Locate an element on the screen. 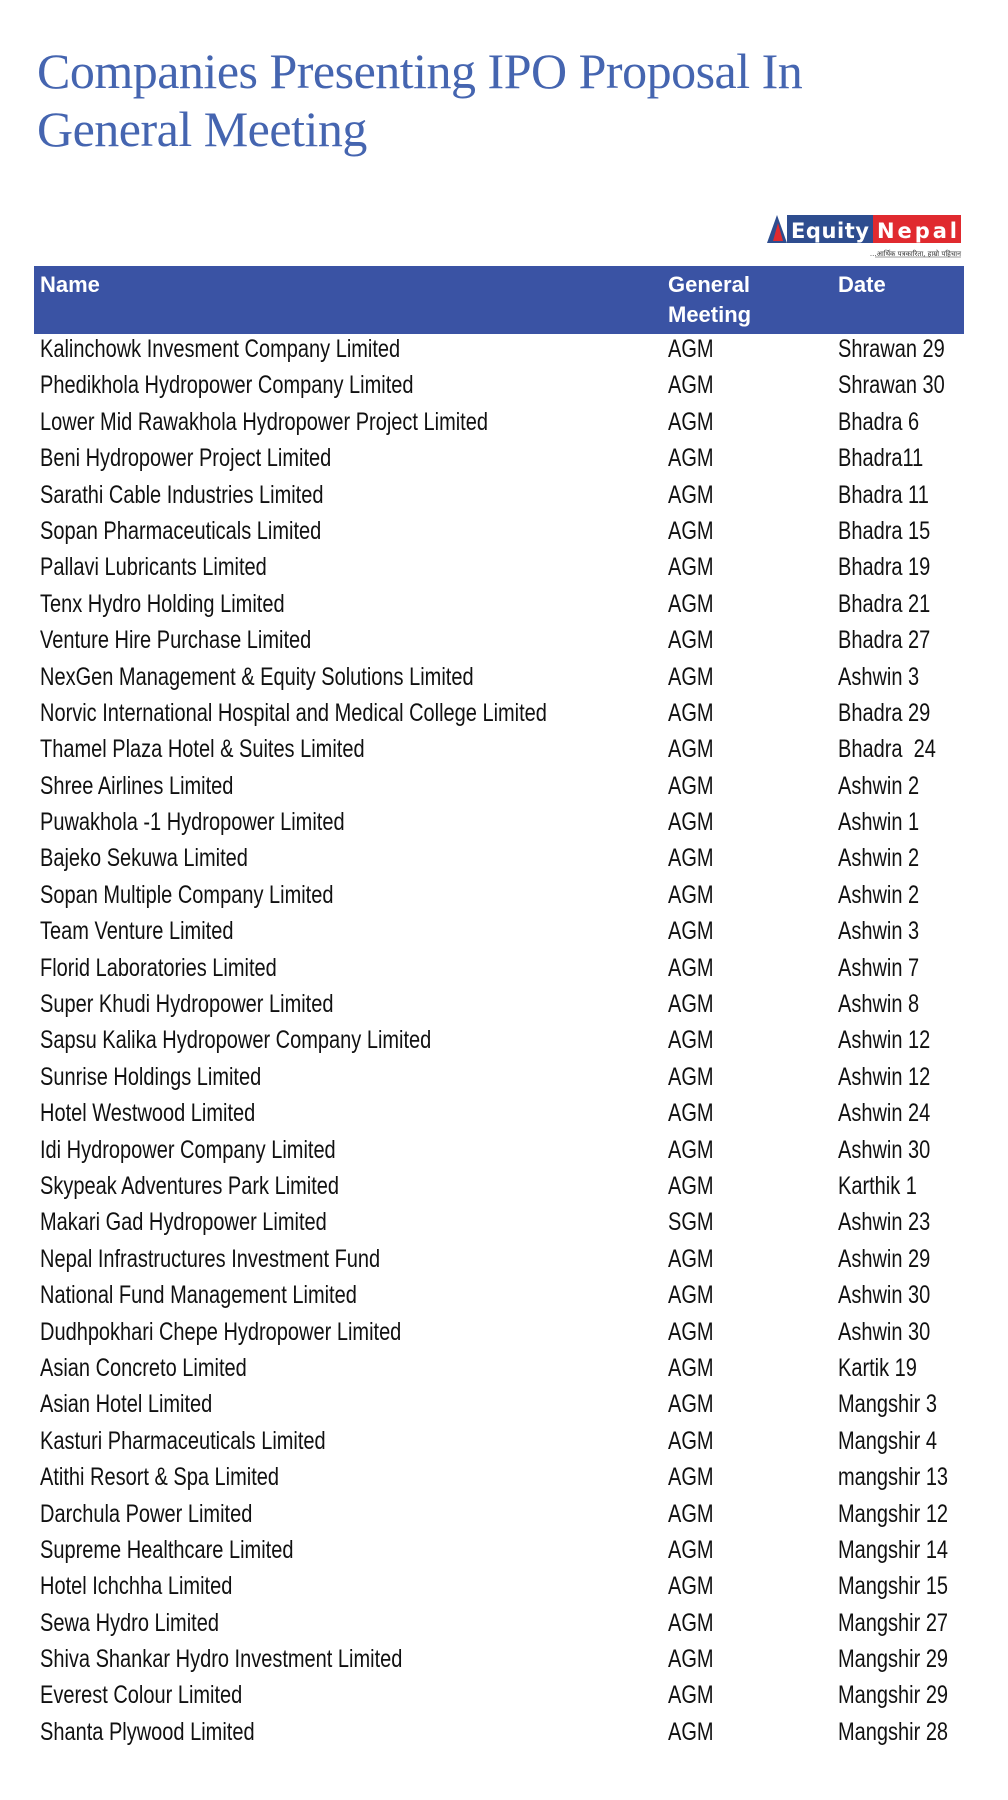 The width and height of the screenshot is (1008, 1800). meeting-date: Ashwin 12 is located at coordinates (884, 1040).